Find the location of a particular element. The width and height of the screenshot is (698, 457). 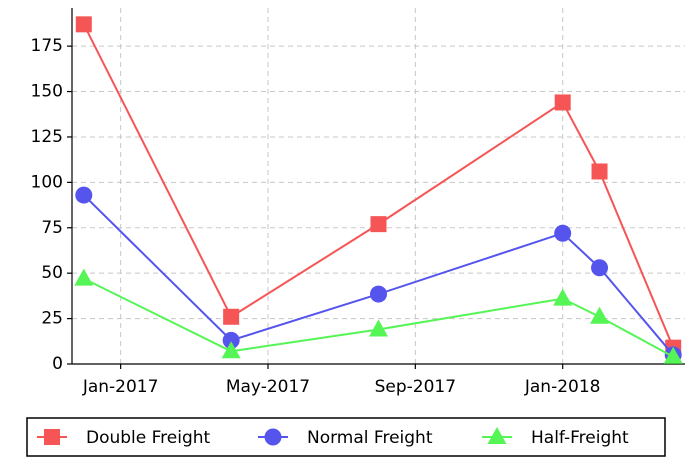

y-tick-label: 100 is located at coordinates (47, 182).